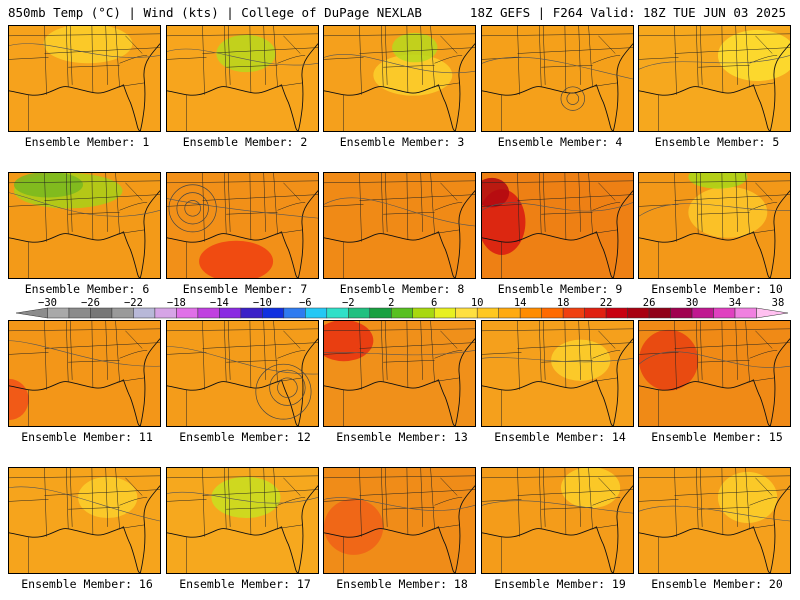  What do you see at coordinates (606, 303) in the screenshot?
I see `colorbar-tick-label: 22` at bounding box center [606, 303].